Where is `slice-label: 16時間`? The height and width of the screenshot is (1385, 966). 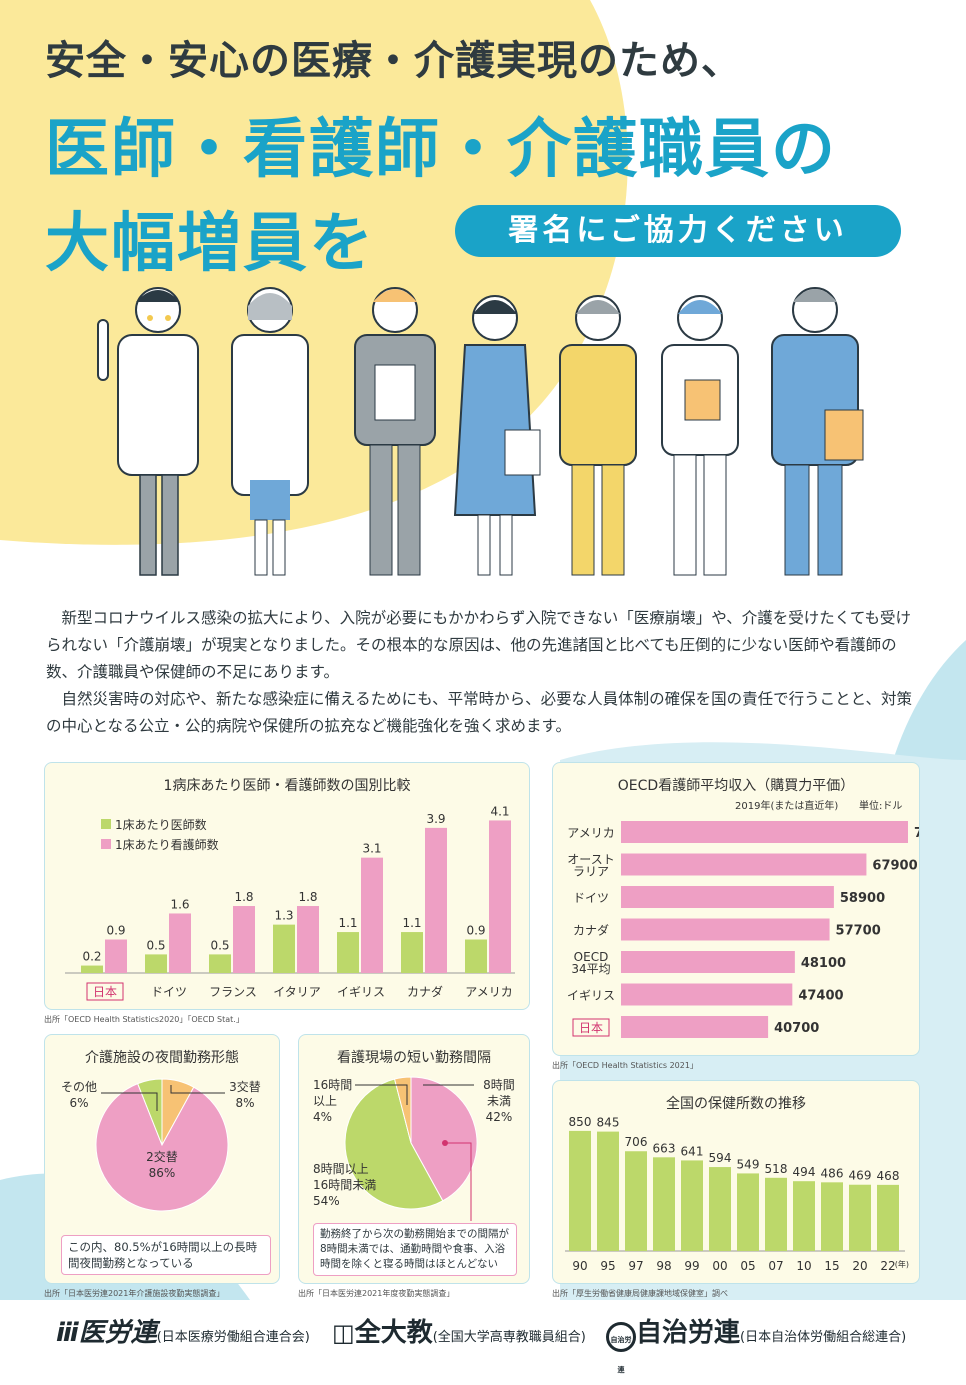 slice-label: 16時間 is located at coordinates (332, 1085).